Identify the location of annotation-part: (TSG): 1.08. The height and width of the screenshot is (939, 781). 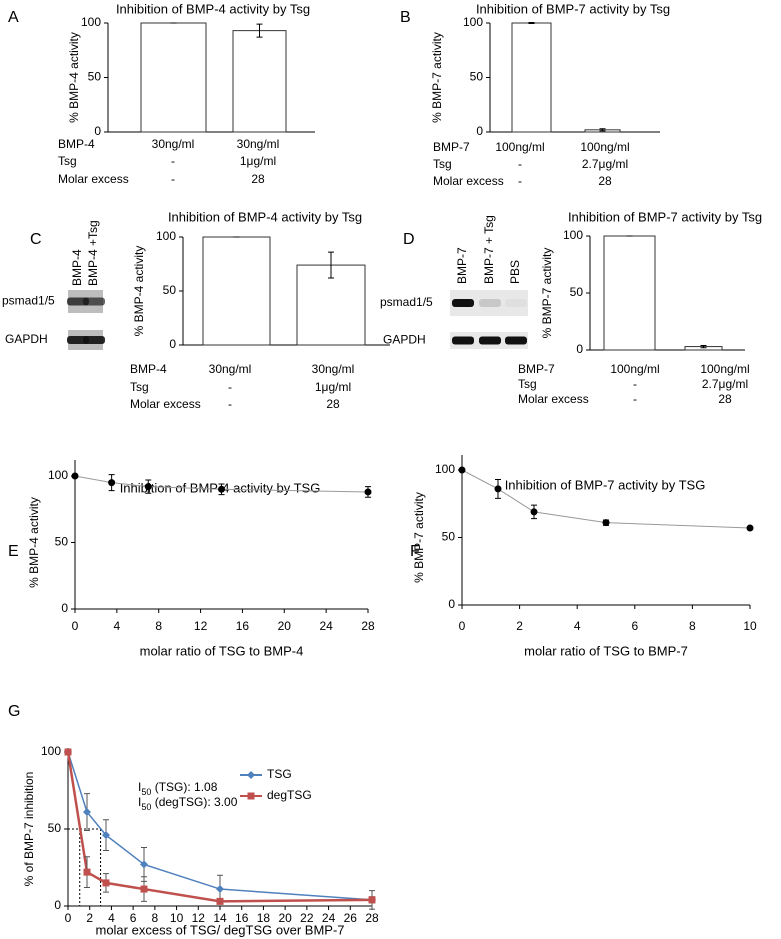
(184, 787).